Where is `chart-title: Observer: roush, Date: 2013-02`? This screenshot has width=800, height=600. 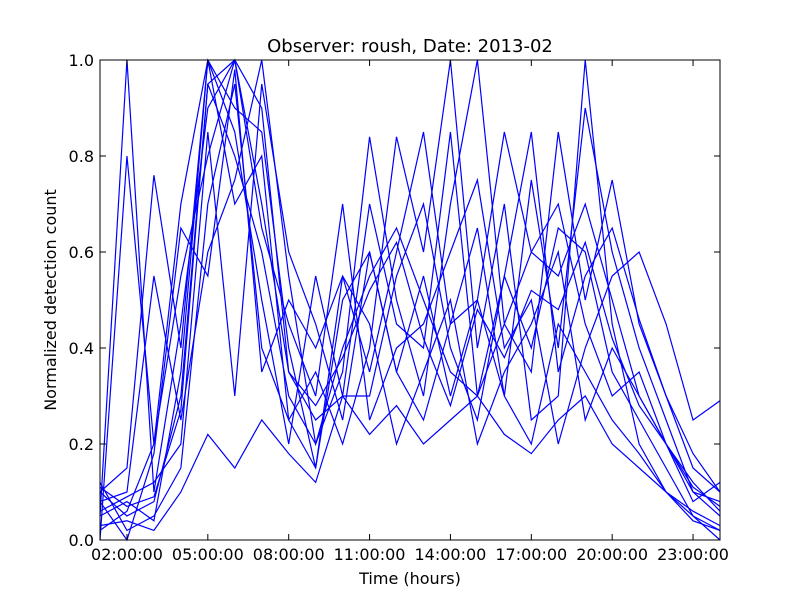
chart-title: Observer: roush, Date: 2013-02 is located at coordinates (410, 46).